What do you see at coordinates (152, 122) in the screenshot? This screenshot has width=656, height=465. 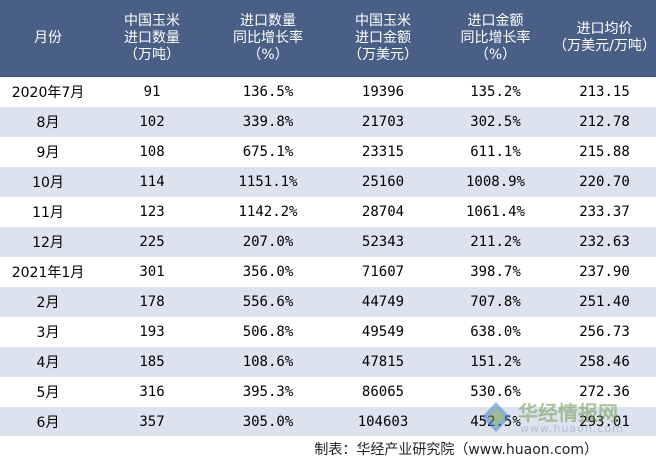 I see `import-volume-cell: 102` at bounding box center [152, 122].